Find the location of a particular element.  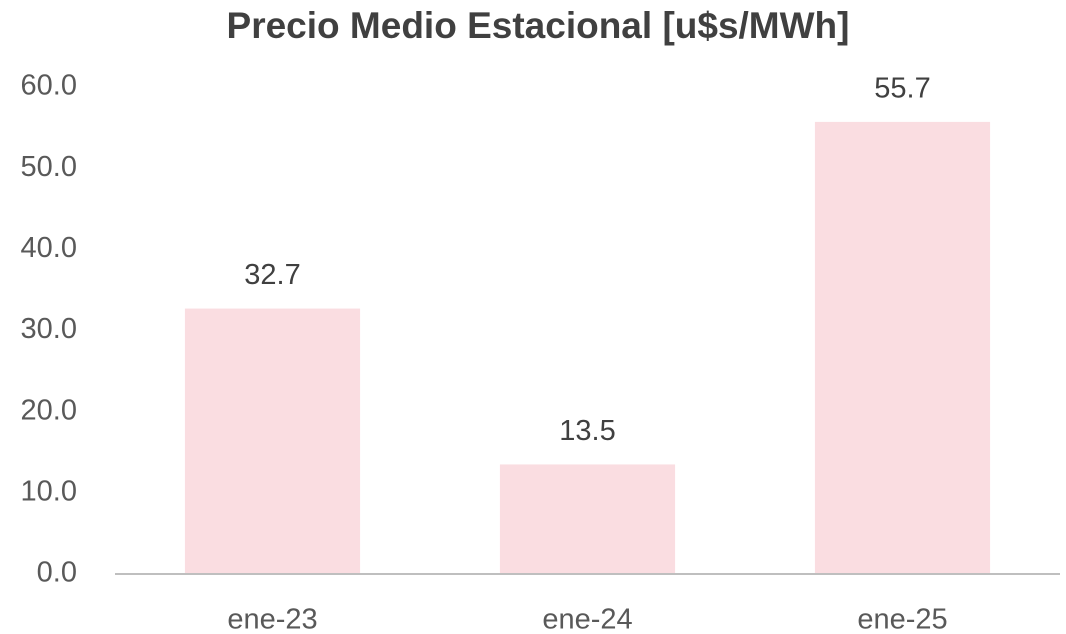

y-tick-label: 40.0 is located at coordinates (49, 248).